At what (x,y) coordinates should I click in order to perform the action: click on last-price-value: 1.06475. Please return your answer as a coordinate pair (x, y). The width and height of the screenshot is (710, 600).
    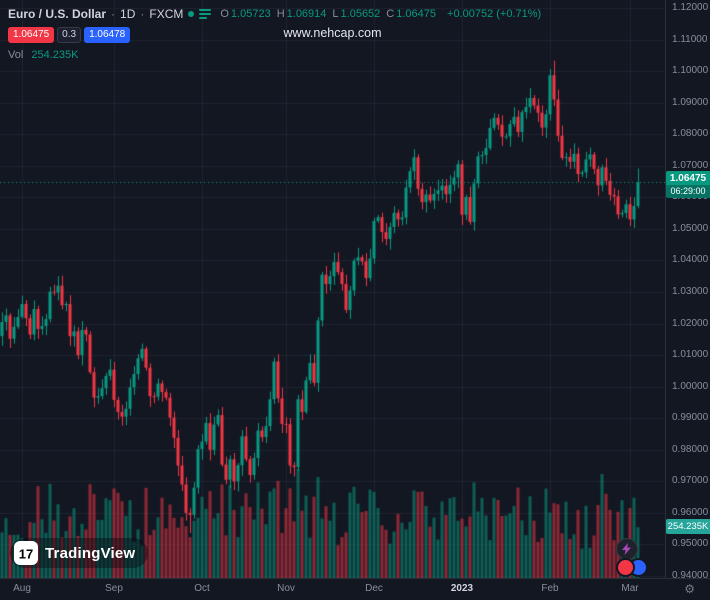
    Looking at the image, I should click on (688, 178).